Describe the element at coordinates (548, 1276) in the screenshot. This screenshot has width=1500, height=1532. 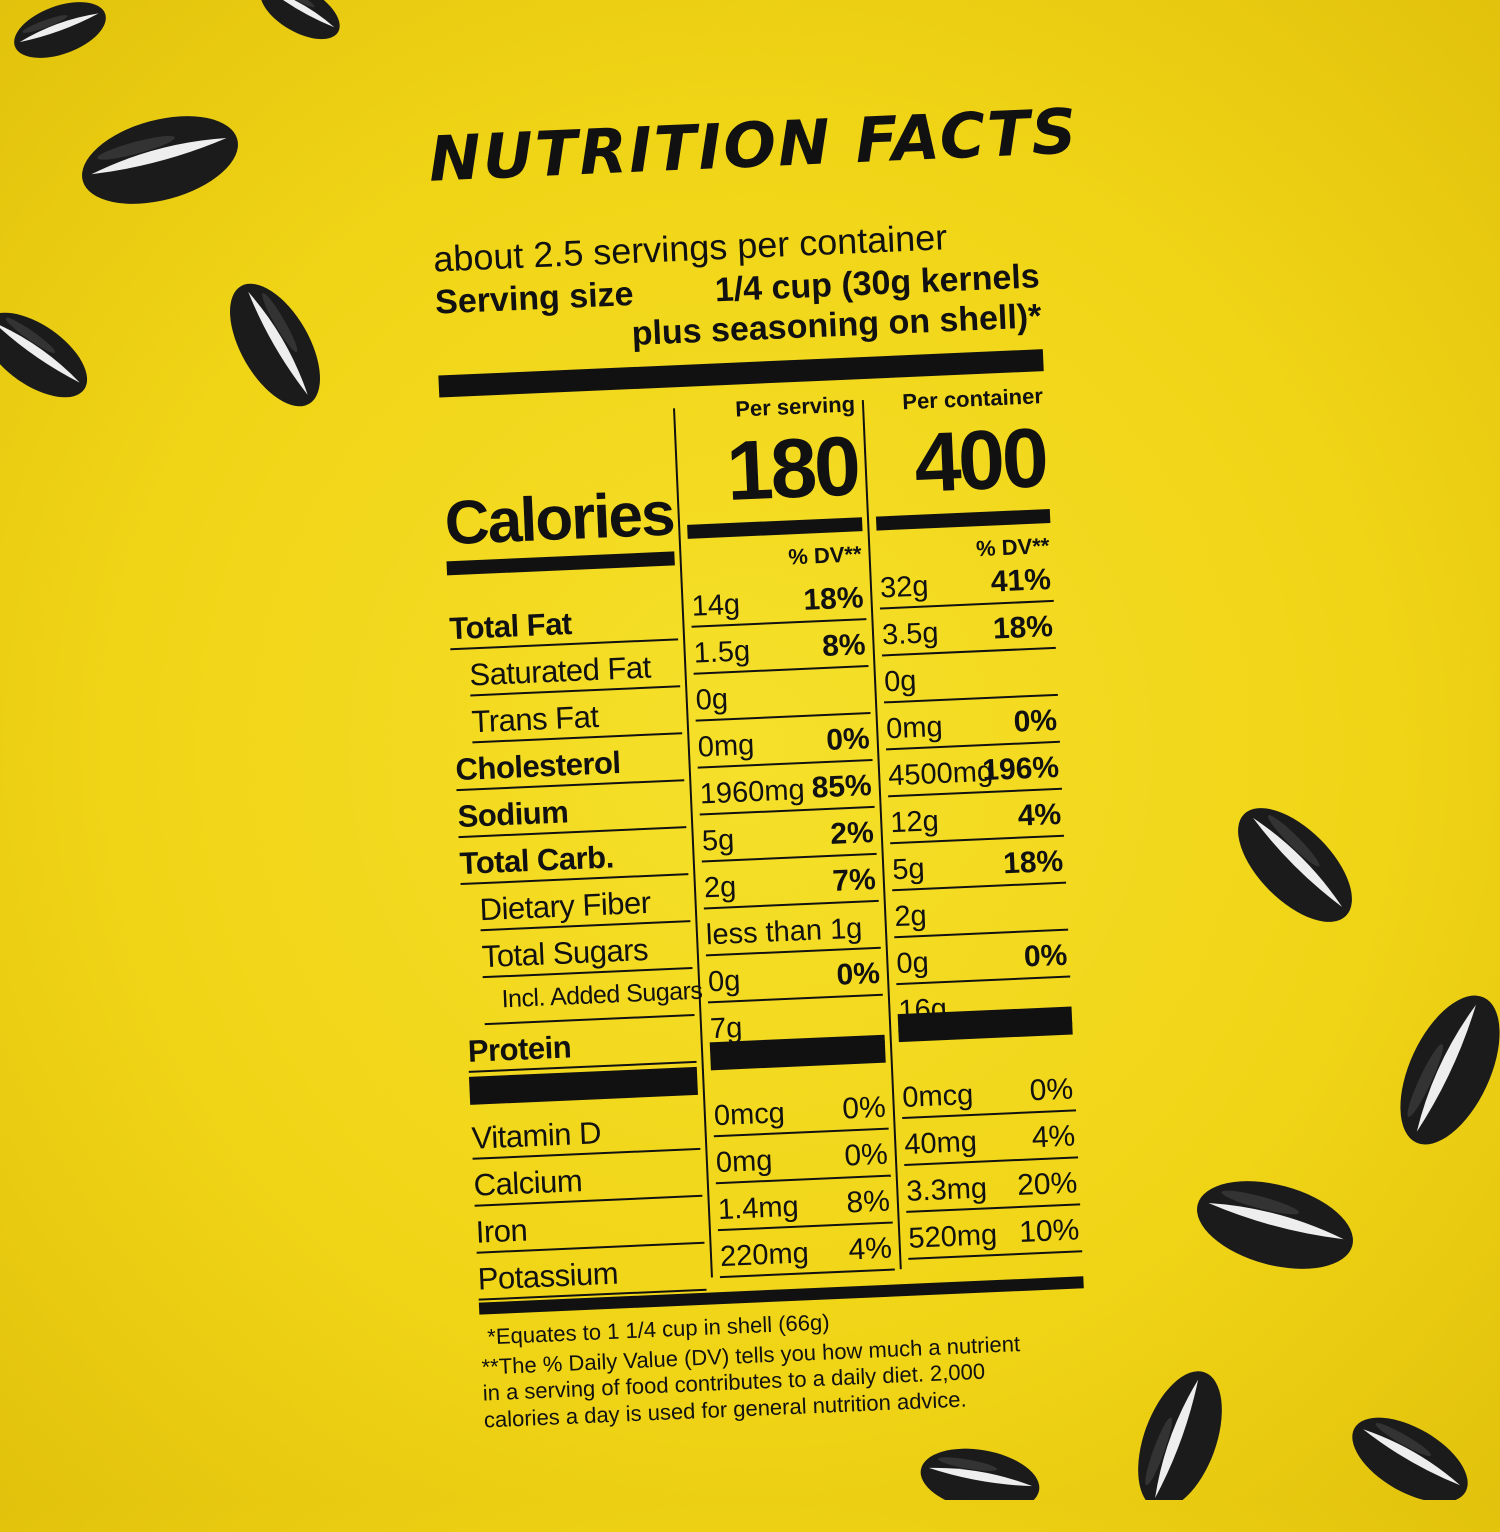
I see `nutrient-name: Potassium` at that location.